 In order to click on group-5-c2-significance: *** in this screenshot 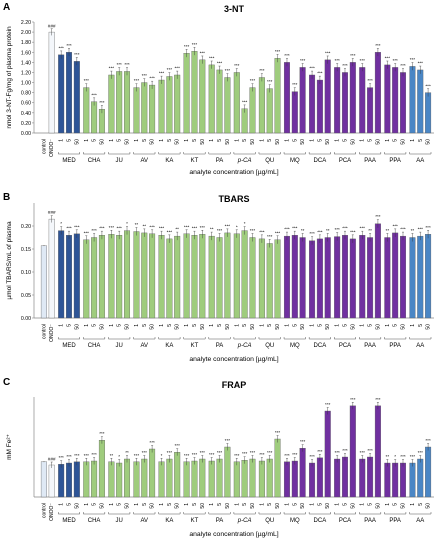, I will do `click(203, 227)`.